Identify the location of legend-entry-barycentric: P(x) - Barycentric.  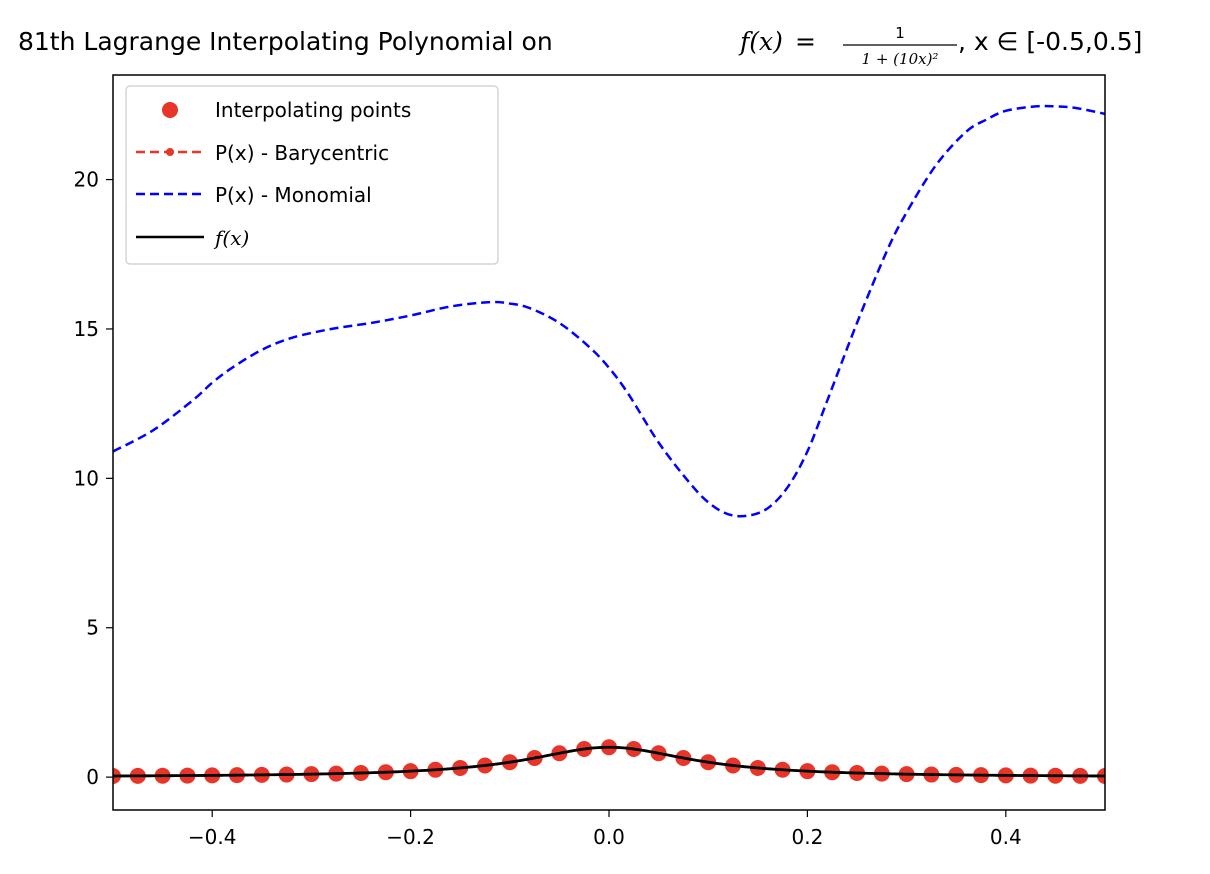
(262, 153).